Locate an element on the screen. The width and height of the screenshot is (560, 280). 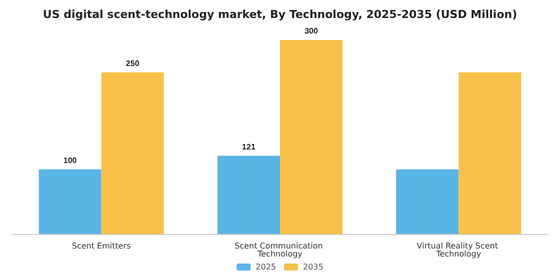
data-label: 100 is located at coordinates (70, 160).